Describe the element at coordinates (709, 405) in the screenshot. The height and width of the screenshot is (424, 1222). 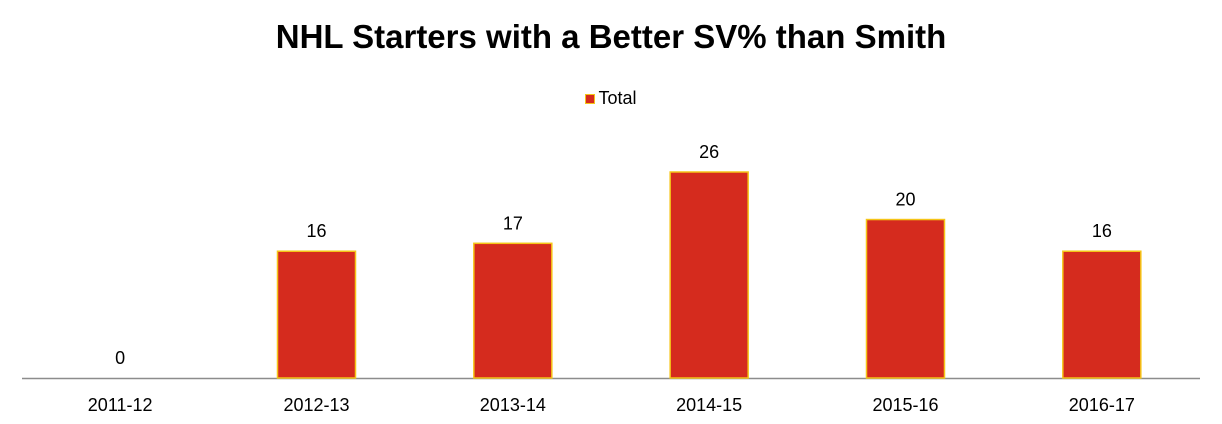
I see `x-tick-label-2014-15: 2014-15` at that location.